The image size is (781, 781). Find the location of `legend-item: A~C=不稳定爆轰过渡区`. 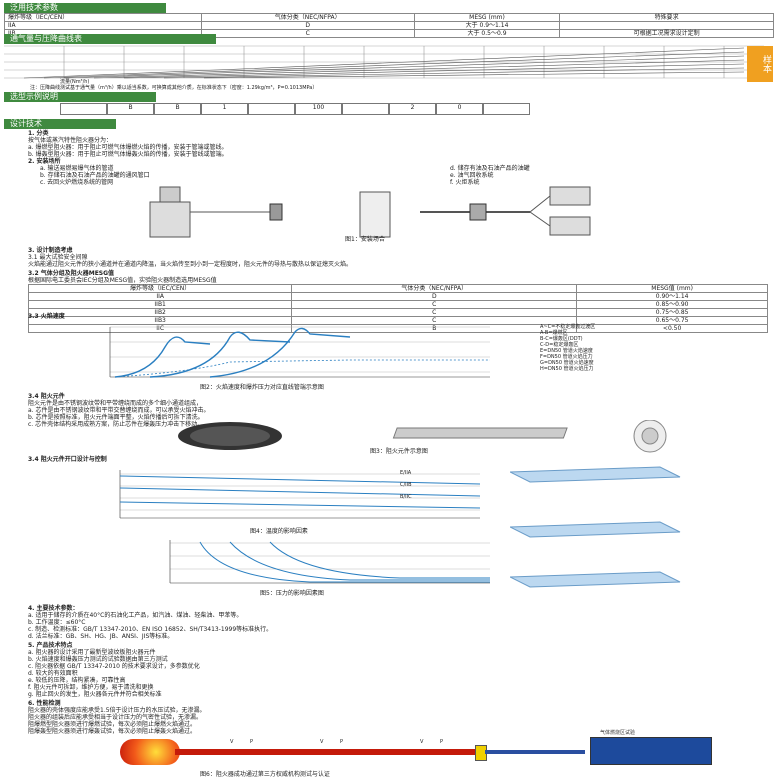

legend-item: A~C=不稳定爆轰过渡区 is located at coordinates (568, 327).